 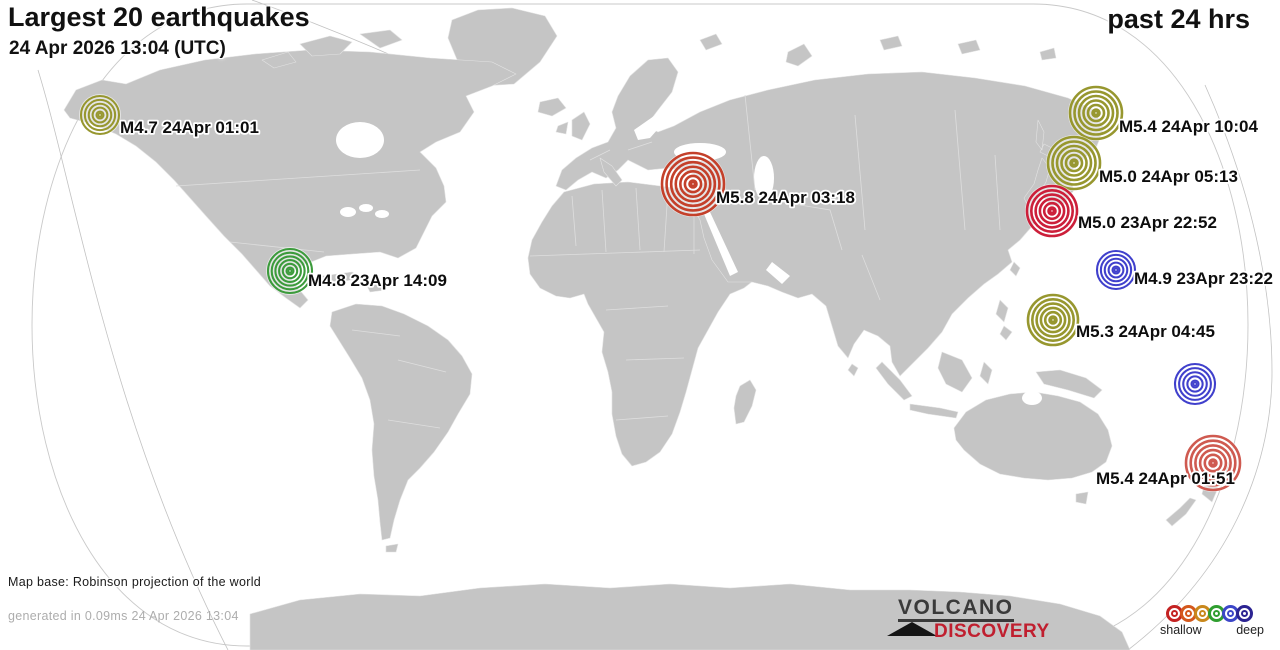 I want to click on land-italy, so click(x=611, y=172).